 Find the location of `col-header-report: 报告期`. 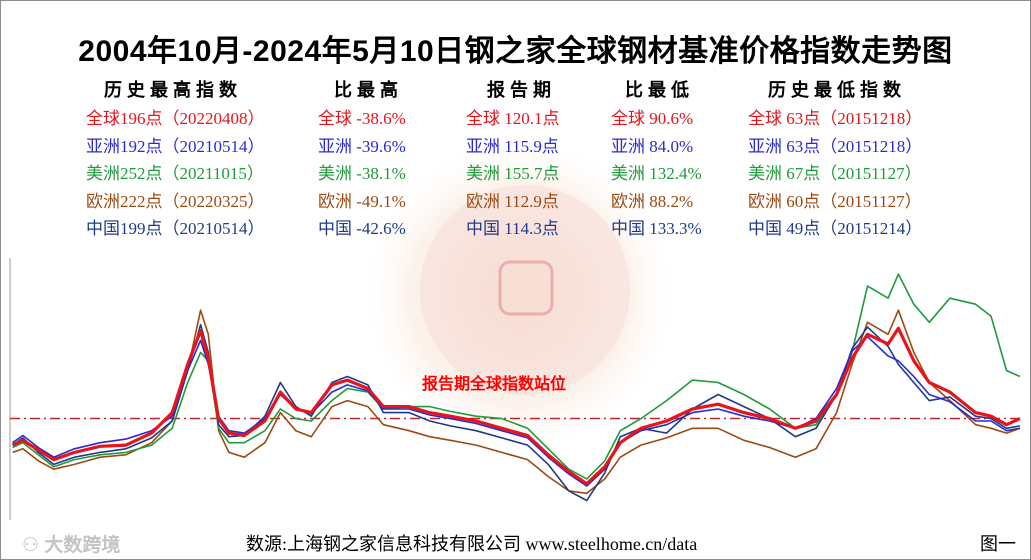

col-header-report: 报告期 is located at coordinates (521, 90).